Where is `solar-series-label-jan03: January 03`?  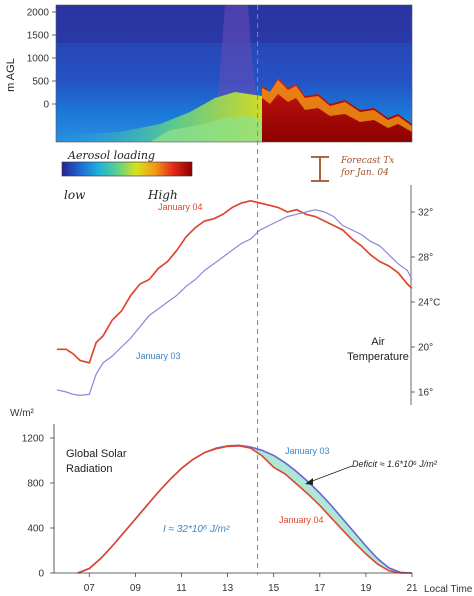
solar-series-label-jan03: January 03 is located at coordinates (307, 451).